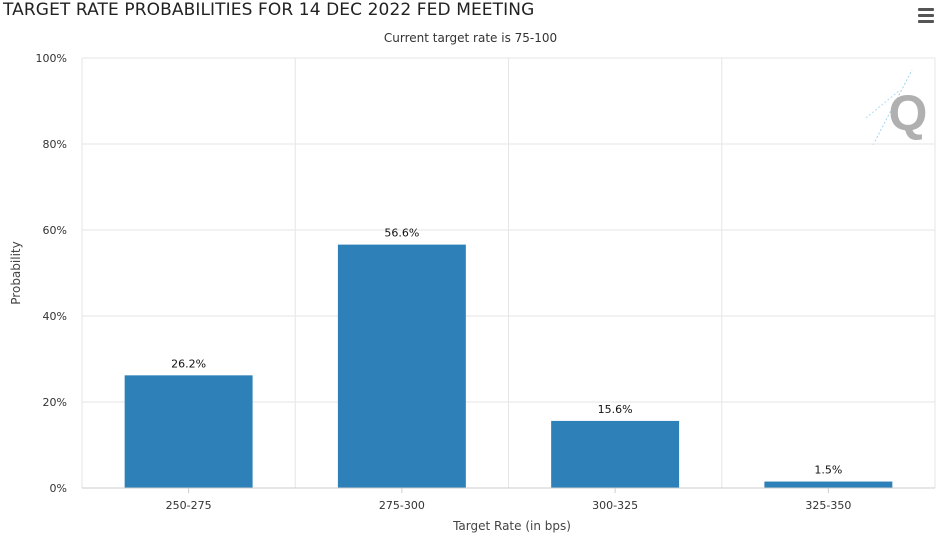  I want to click on q-logo-letter: Q, so click(908, 113).